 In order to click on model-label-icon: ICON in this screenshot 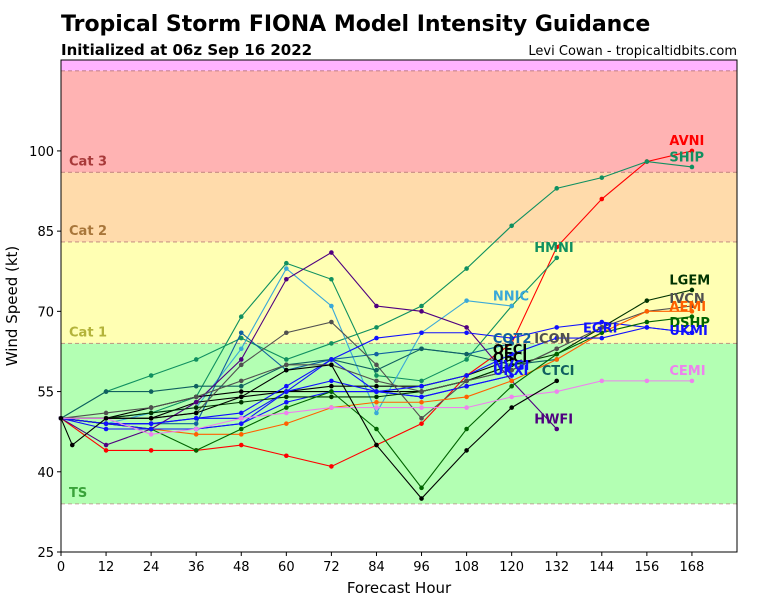, I will do `click(552, 339)`.